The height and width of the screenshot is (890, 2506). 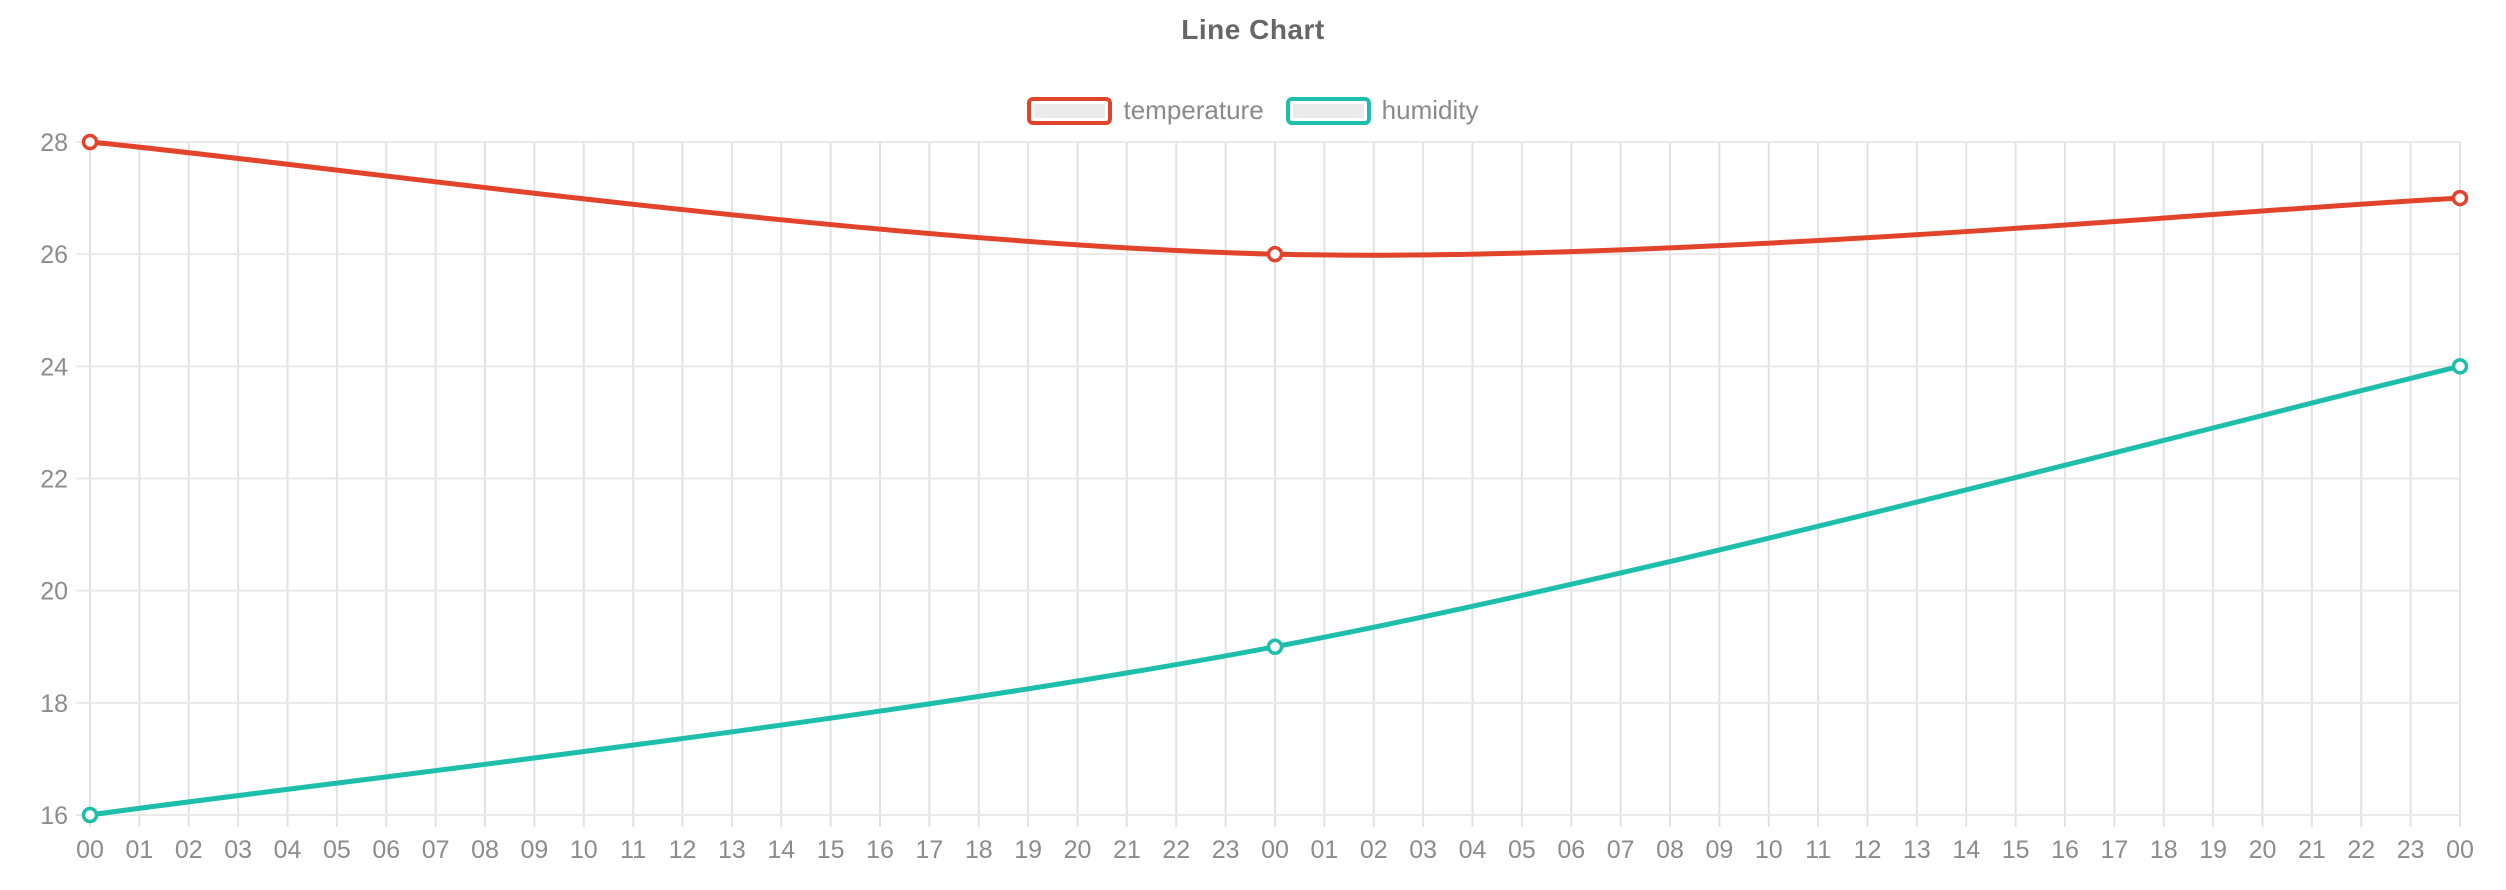 I want to click on legend-label: humidity, so click(x=1430, y=110).